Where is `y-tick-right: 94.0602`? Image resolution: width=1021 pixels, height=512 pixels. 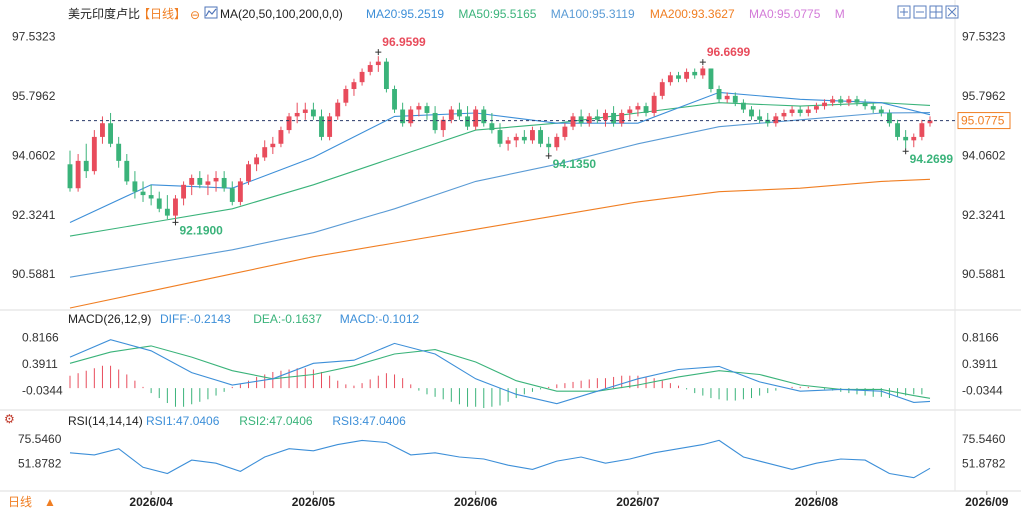
y-tick-right: 94.0602 is located at coordinates (984, 155).